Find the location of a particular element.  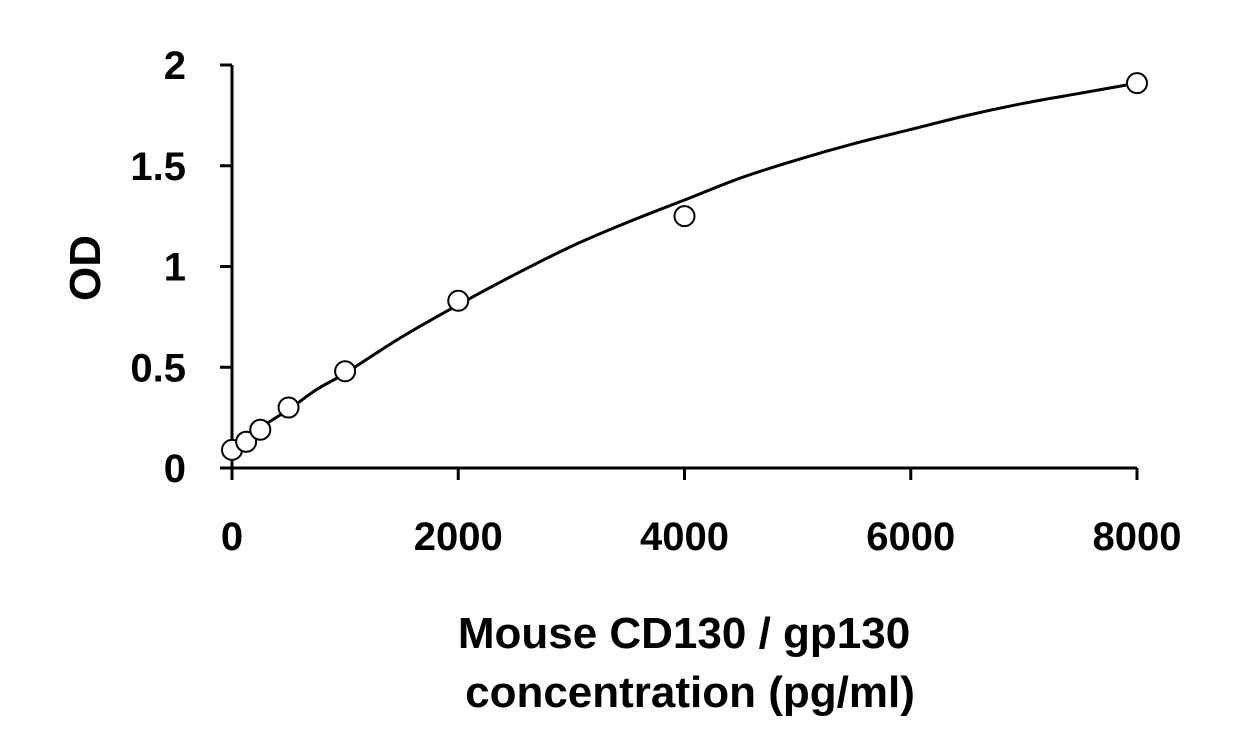

x-tick-label: 8000 is located at coordinates (1137, 537).